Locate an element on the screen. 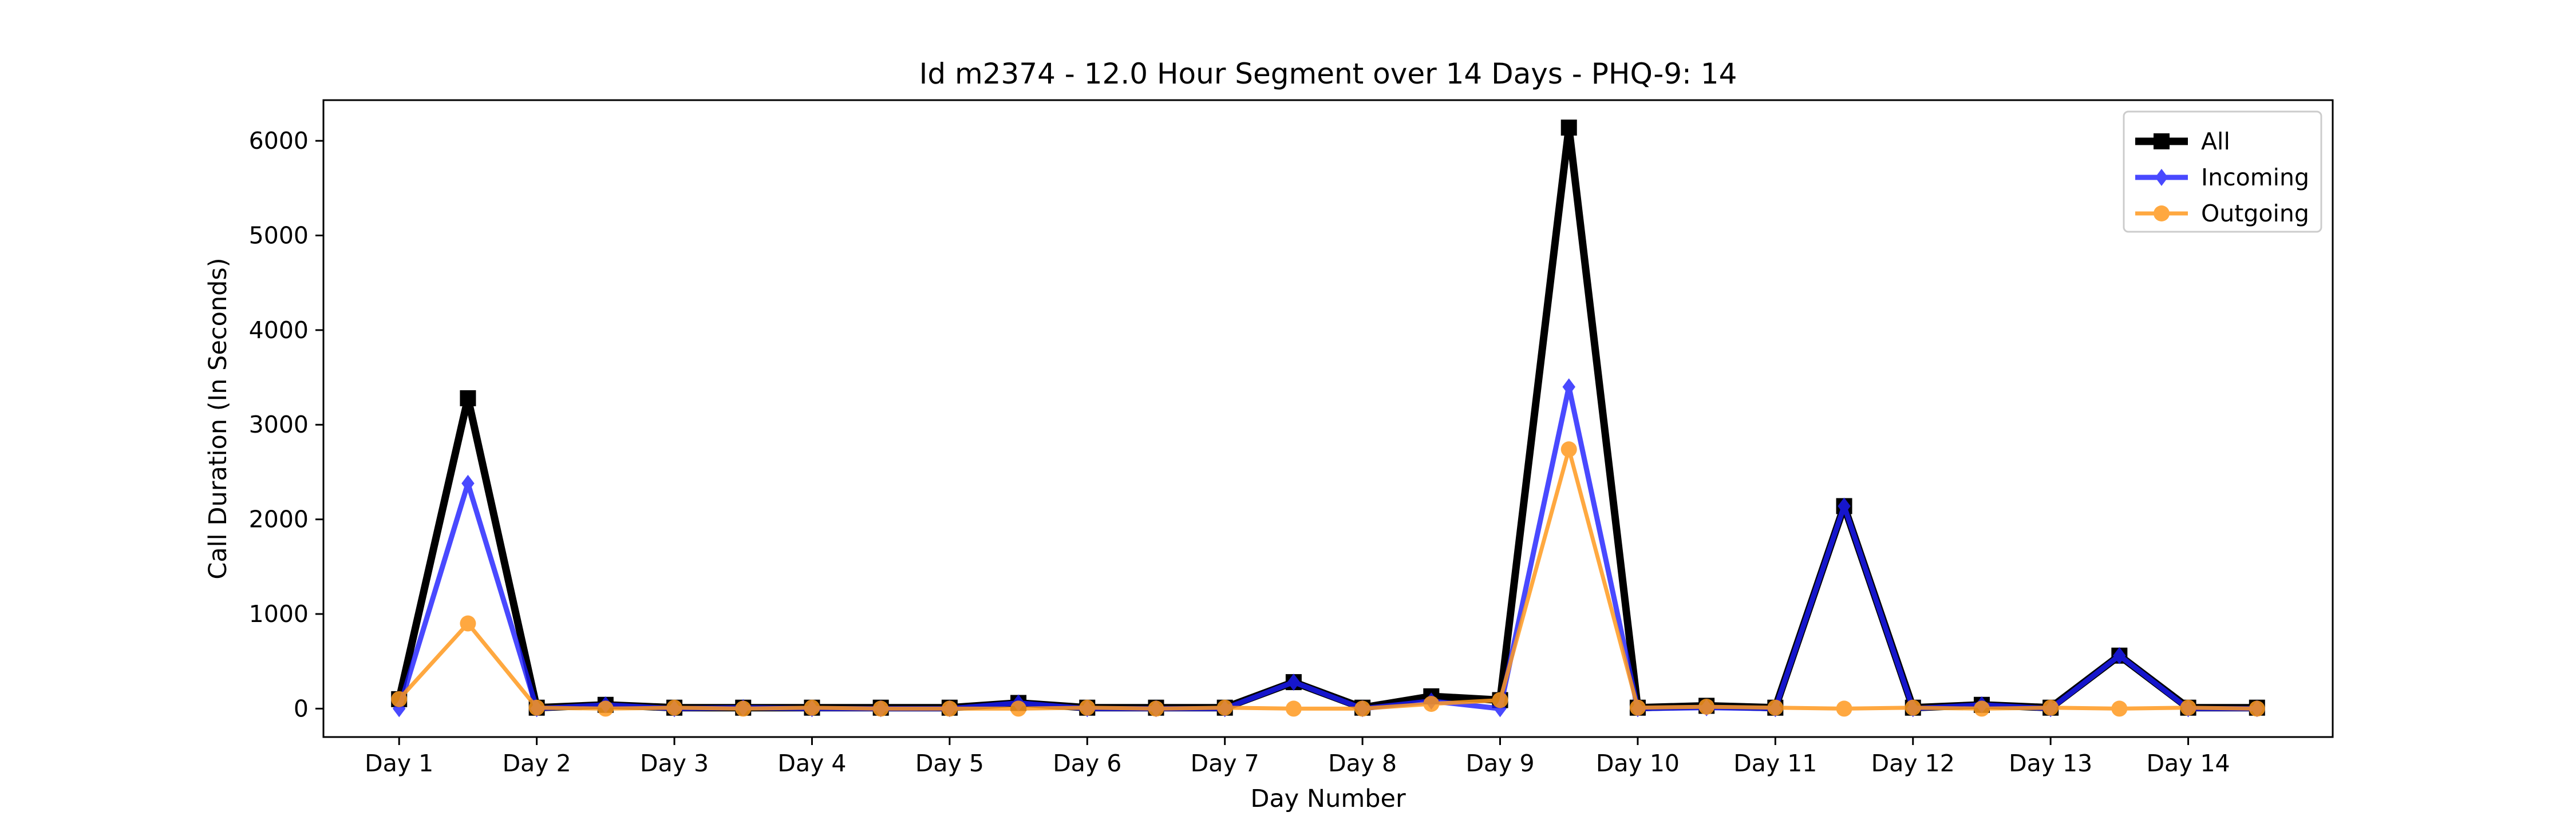  legend-label: Incoming is located at coordinates (2255, 177).